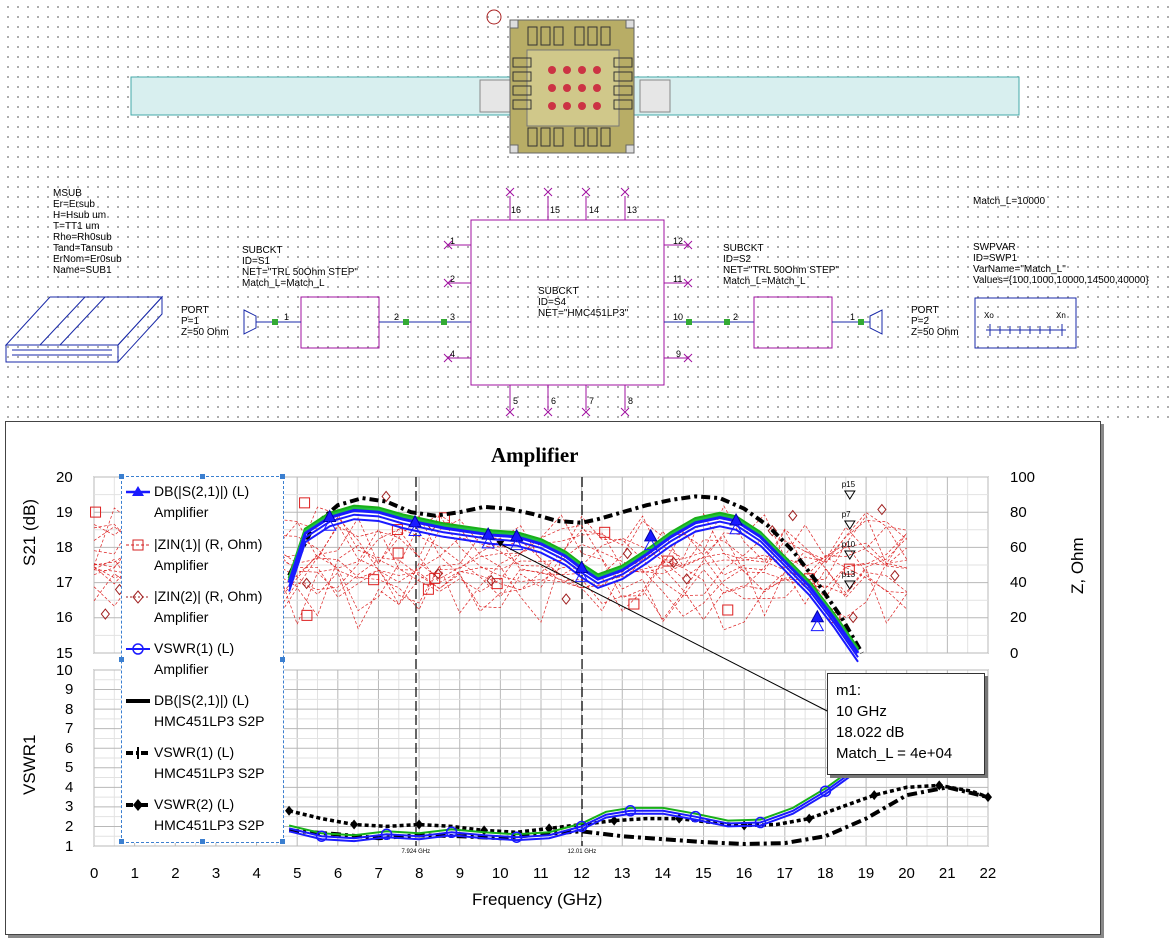 This screenshot has height=939, width=1171. I want to click on legend-swatch-dashdot-diamond, so click(138, 805).